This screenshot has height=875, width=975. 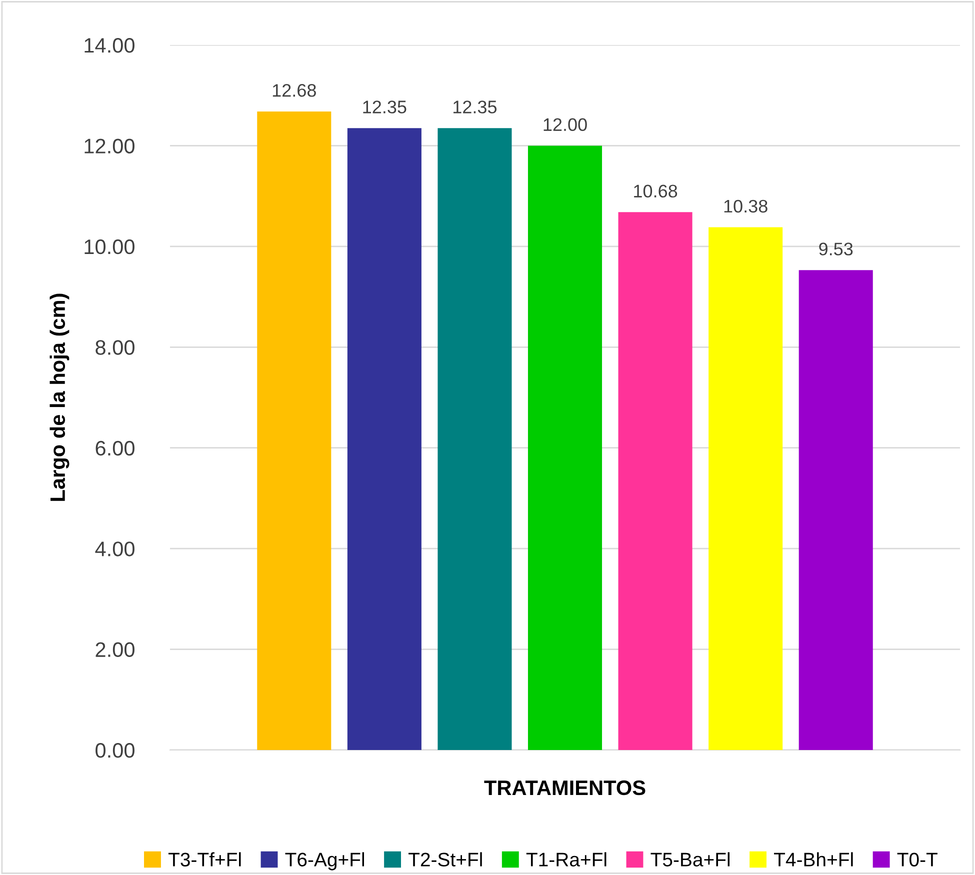 I want to click on y-tick-label: 0.00, so click(x=115, y=750).